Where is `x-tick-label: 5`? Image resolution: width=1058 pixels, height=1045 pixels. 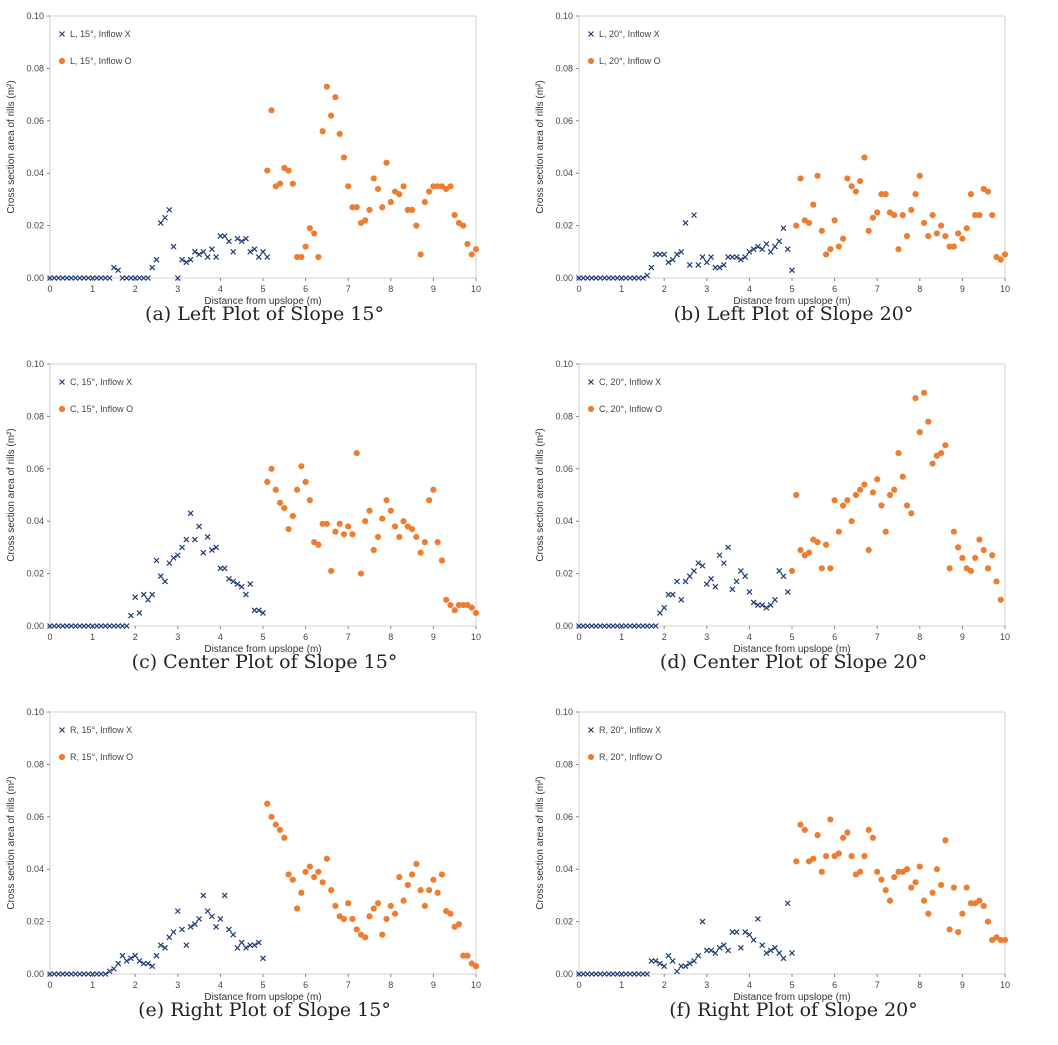 x-tick-label: 5 is located at coordinates (262, 289).